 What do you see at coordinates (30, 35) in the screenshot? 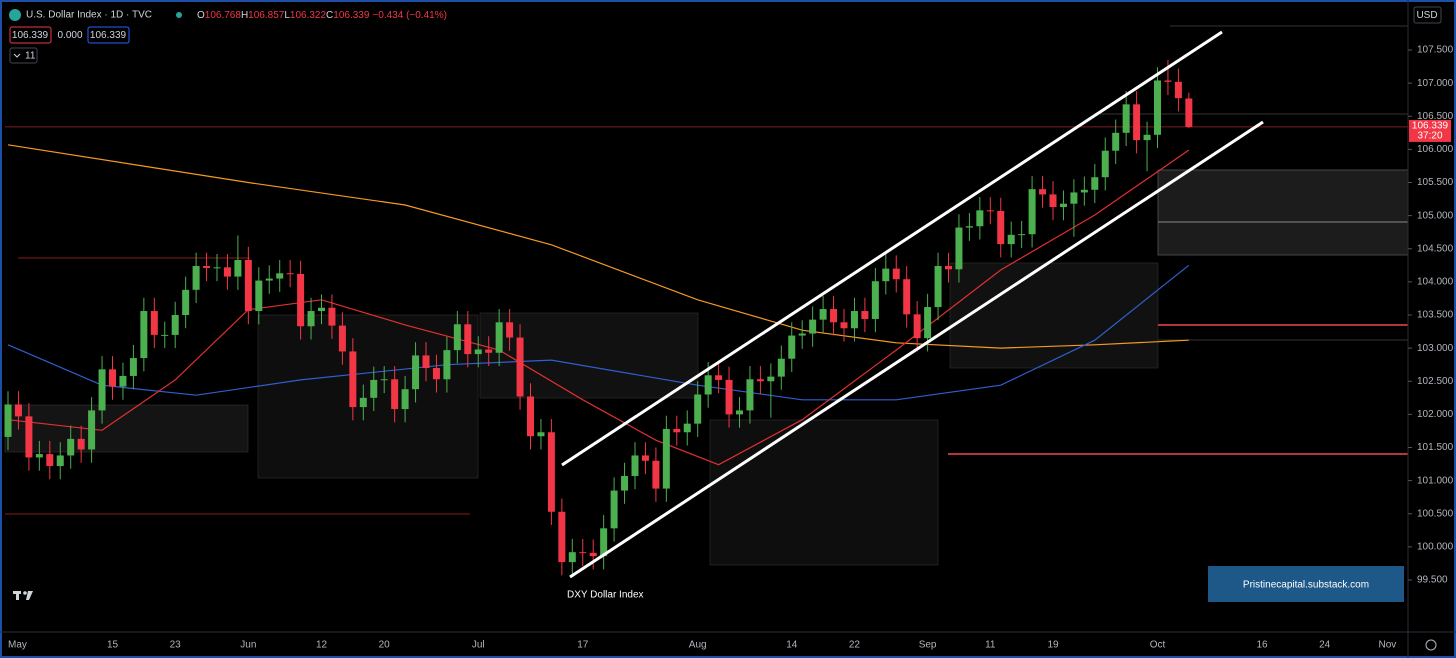
I see `bid-box` at bounding box center [30, 35].